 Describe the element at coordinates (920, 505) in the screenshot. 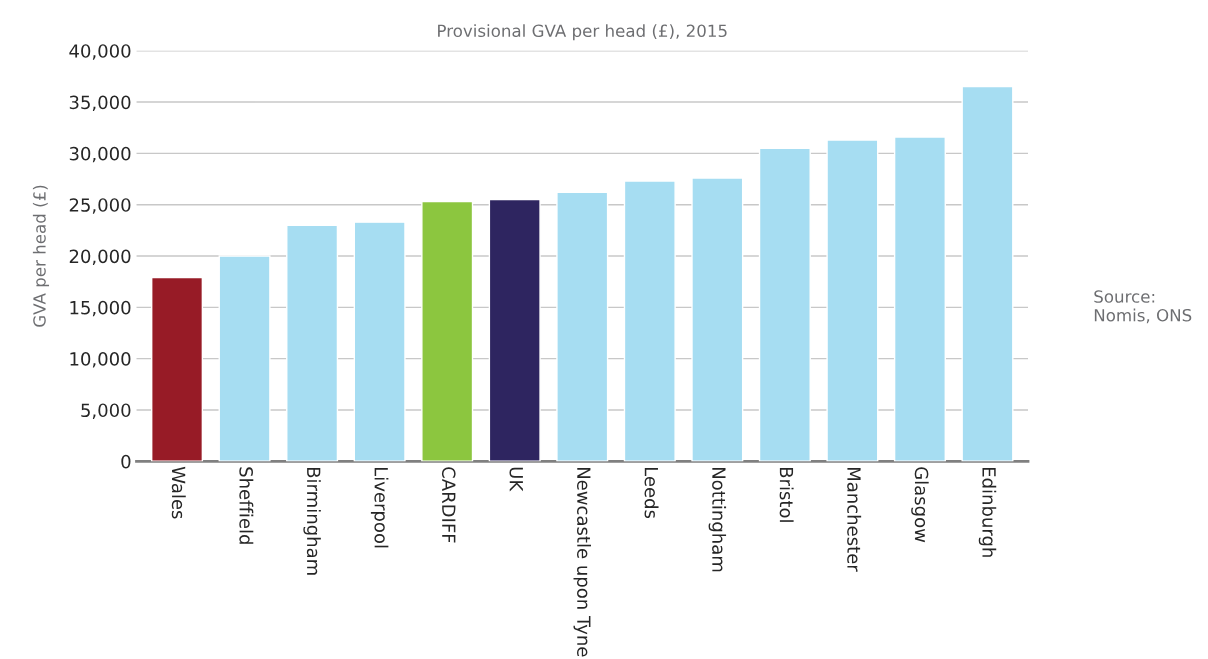

I see `x-tick-label: Glasgow` at that location.